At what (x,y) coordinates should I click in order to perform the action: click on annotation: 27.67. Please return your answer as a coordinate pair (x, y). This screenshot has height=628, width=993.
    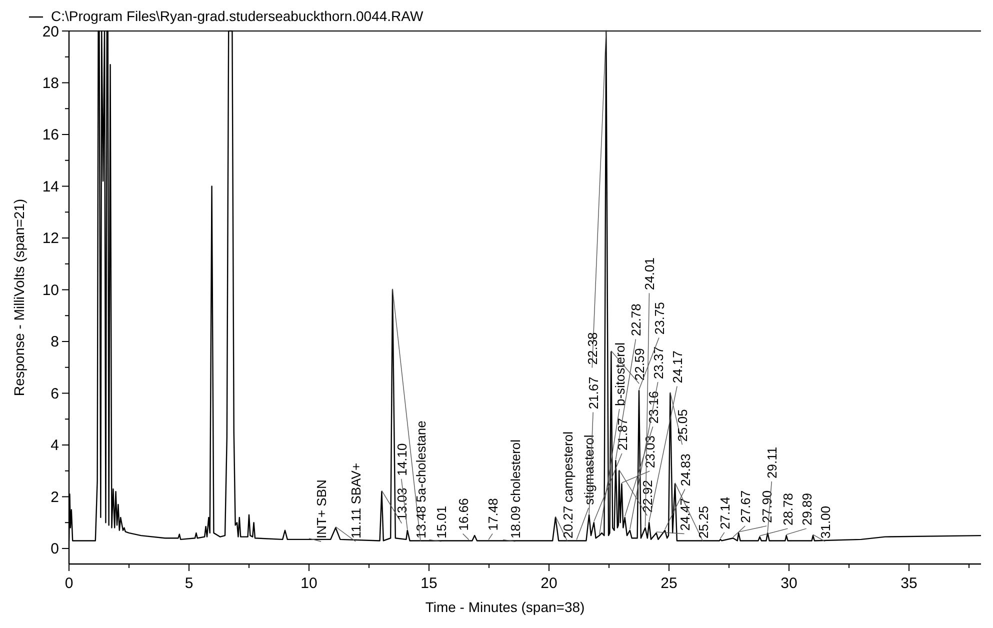
    Looking at the image, I should click on (746, 506).